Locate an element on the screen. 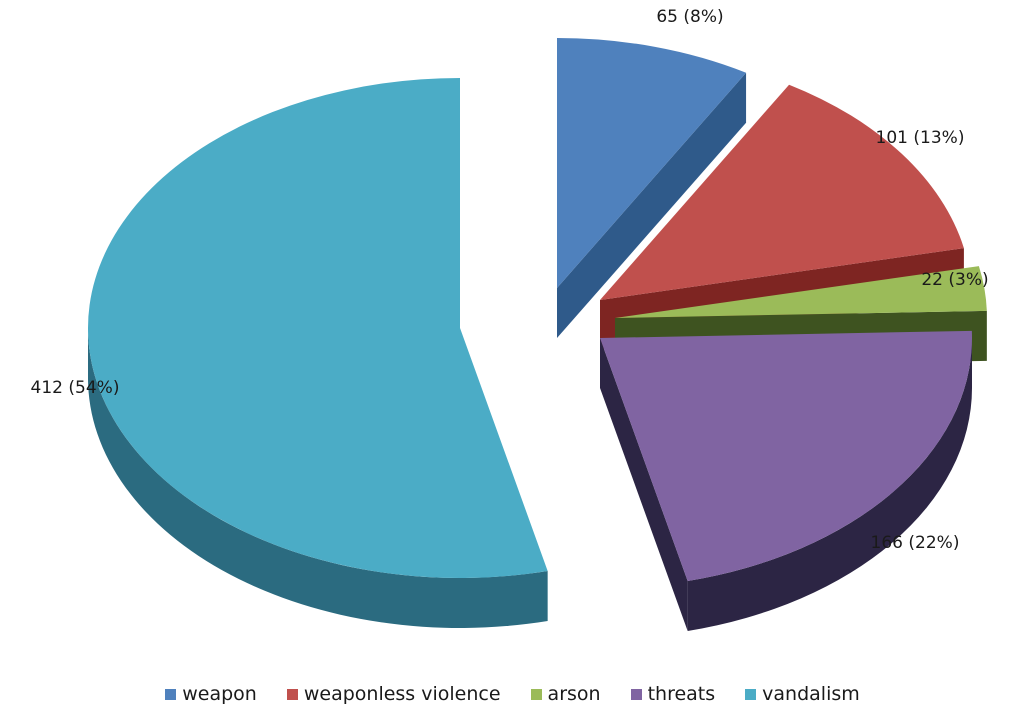  legend-item: vandalism is located at coordinates (802, 694).